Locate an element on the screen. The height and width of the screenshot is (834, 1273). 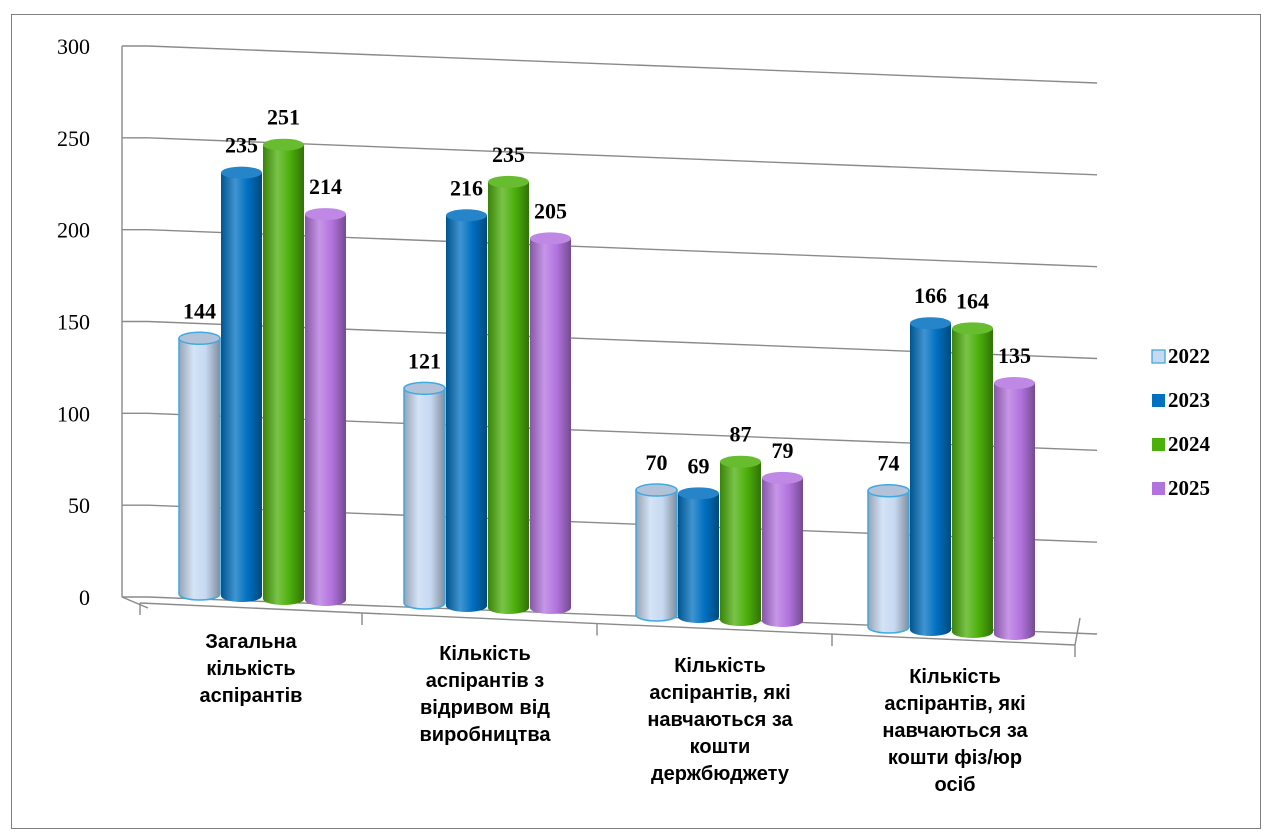
value-label: 79 is located at coordinates (783, 450).